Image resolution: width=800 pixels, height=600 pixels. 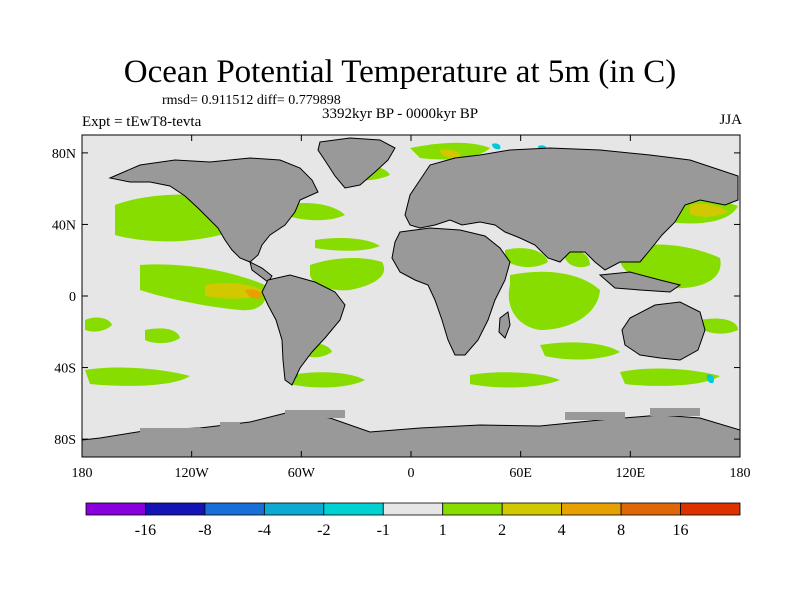 I want to click on patch-kuroshio-core, so click(x=709, y=210).